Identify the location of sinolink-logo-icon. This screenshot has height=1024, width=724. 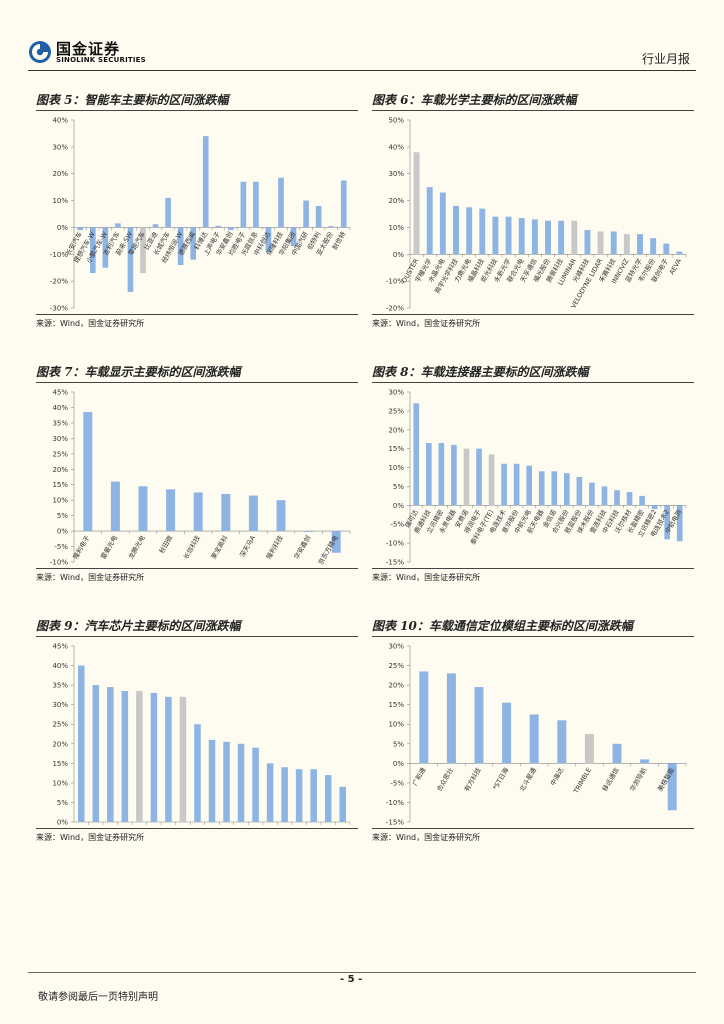
(40, 54).